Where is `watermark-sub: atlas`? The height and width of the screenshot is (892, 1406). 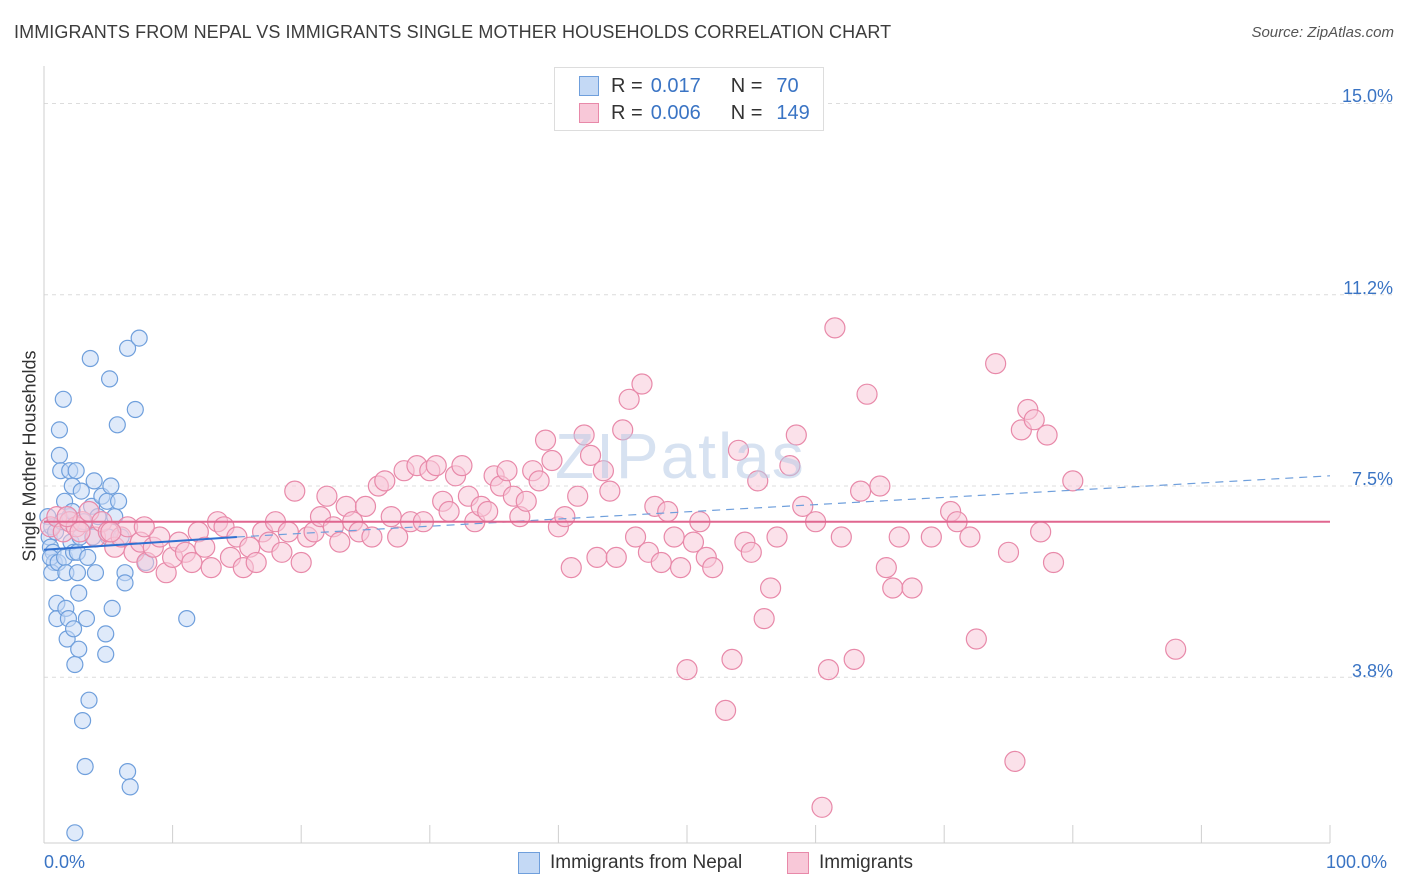
watermark-sub: atlas is located at coordinates (733, 456).